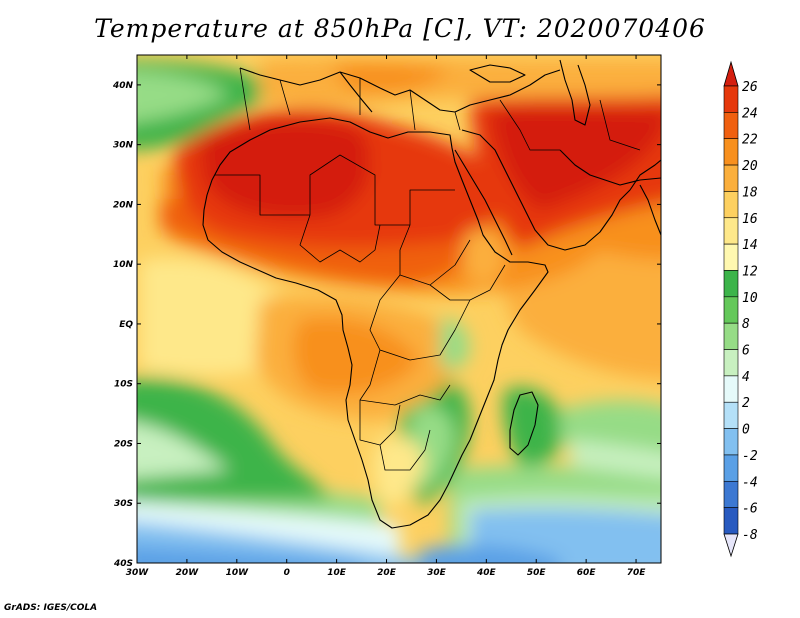 Image resolution: width=800 pixels, height=618 pixels. What do you see at coordinates (123, 385) in the screenshot?
I see `lat-label: 10S` at bounding box center [123, 385].